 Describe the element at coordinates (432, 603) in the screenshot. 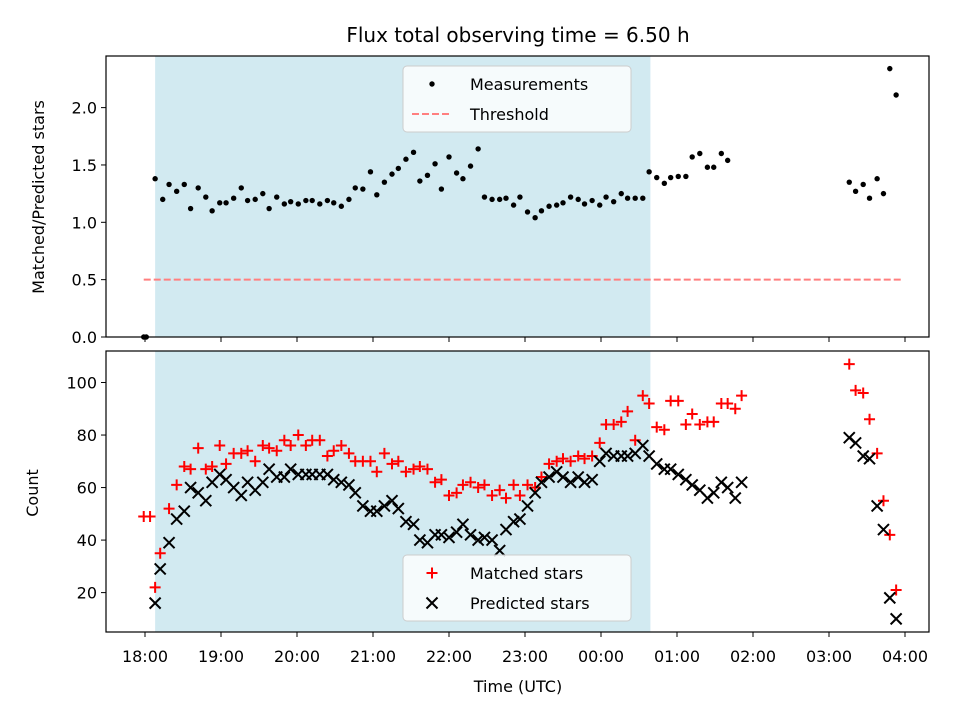

I see `legend-x-marker` at that location.